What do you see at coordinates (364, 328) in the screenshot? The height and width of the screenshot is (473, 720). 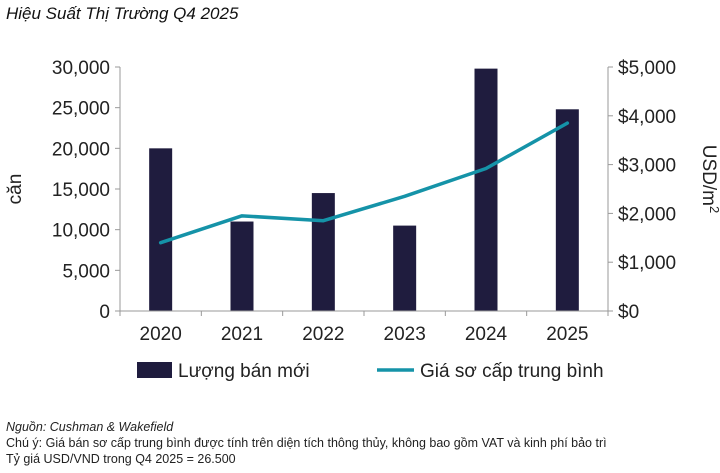 I see `x-axis-ticks: 2020 2021 2022 2023 2024 2025` at bounding box center [364, 328].